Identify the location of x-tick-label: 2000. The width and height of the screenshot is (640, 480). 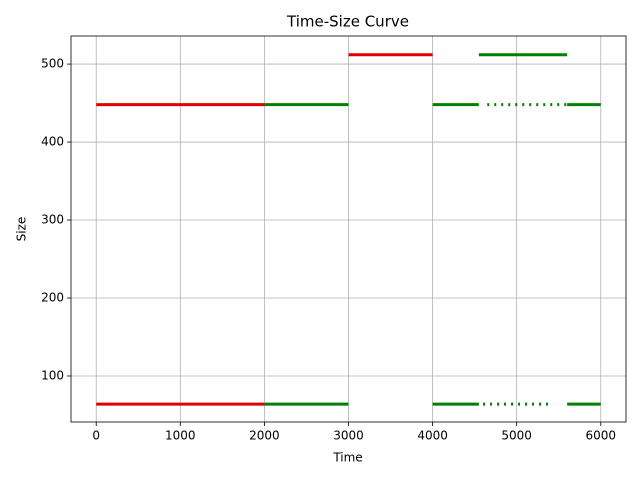
(264, 436).